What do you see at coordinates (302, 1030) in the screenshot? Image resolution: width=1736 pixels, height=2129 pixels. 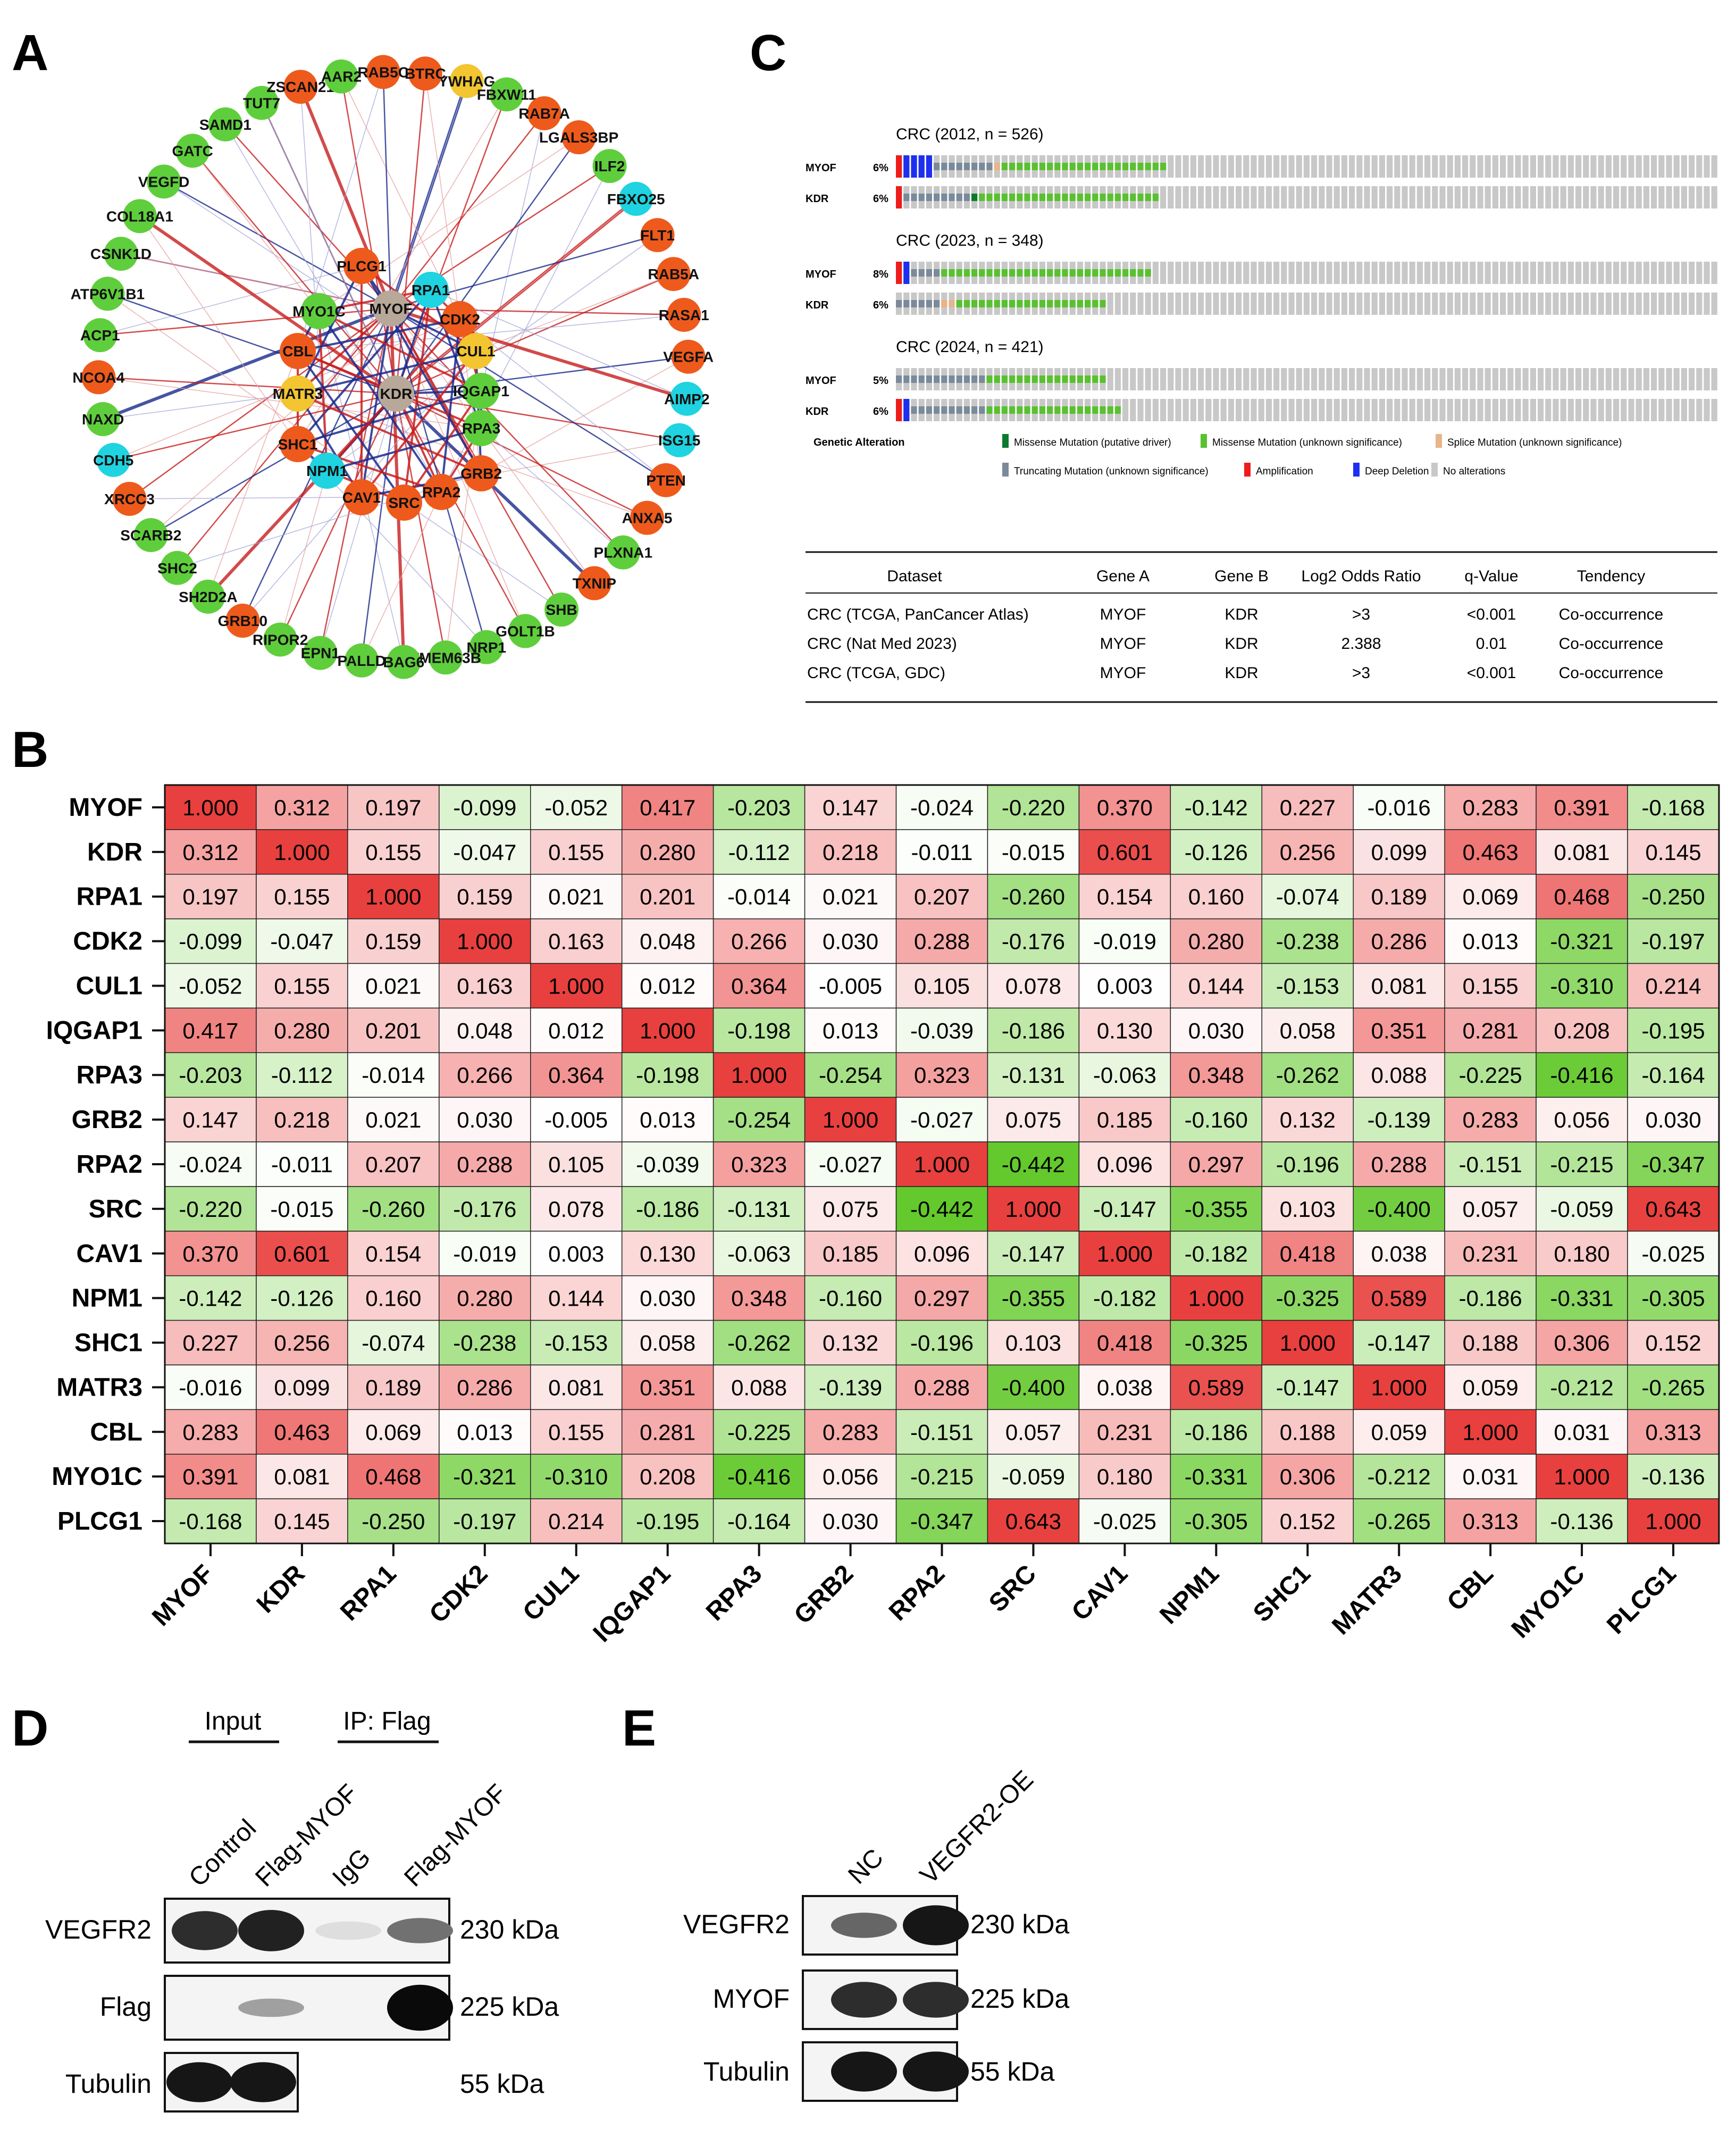 I see `heatmap-value: 0.280` at bounding box center [302, 1030].